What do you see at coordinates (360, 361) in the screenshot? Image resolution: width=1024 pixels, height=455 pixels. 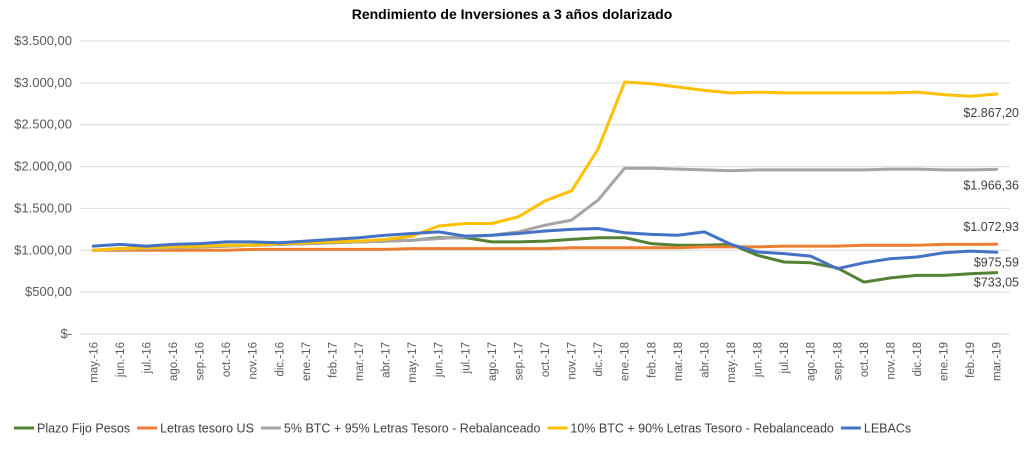 I see `x-tick-label: mar.-17` at bounding box center [360, 361].